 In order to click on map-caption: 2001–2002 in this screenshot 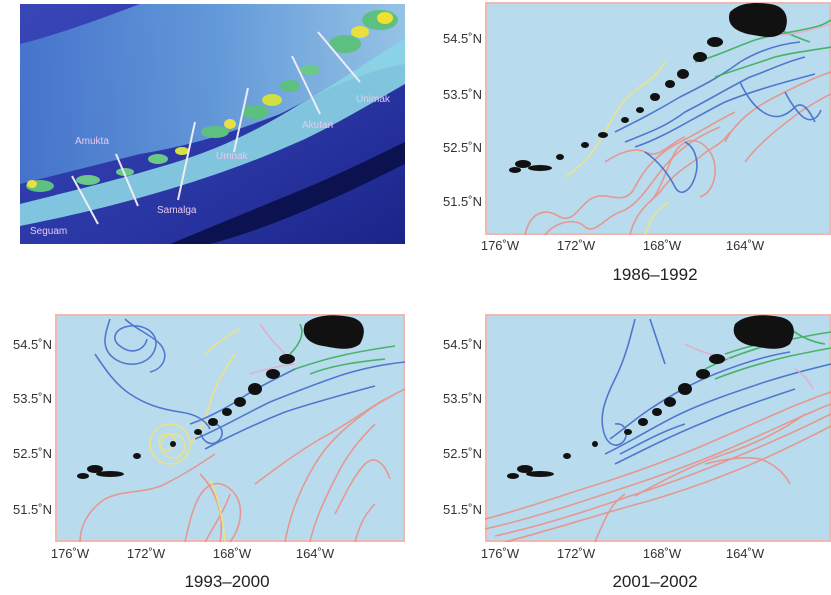, I will do `click(655, 581)`.